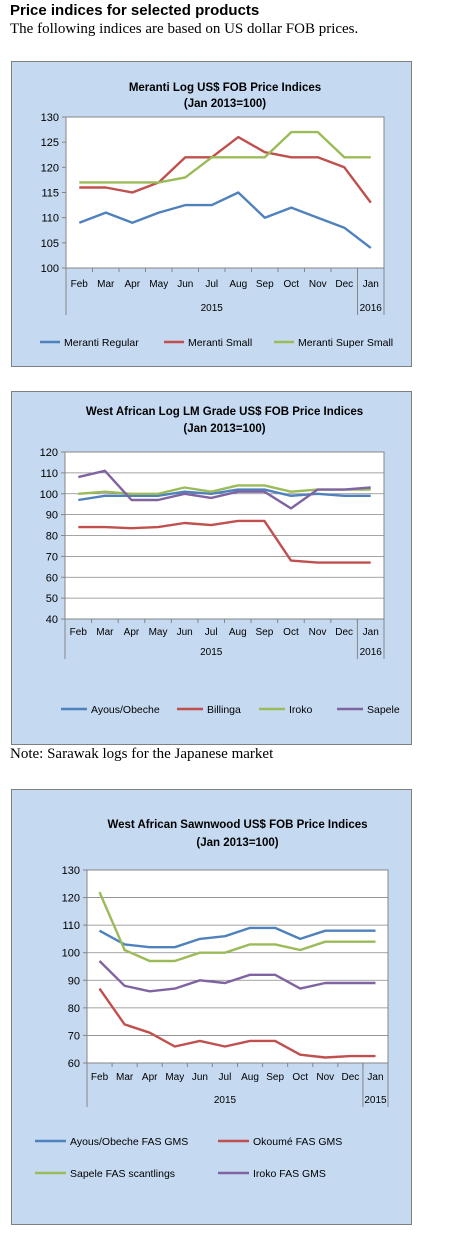  What do you see at coordinates (297, 1142) in the screenshot?
I see `legend-label: Okoumé FAS GMS` at bounding box center [297, 1142].